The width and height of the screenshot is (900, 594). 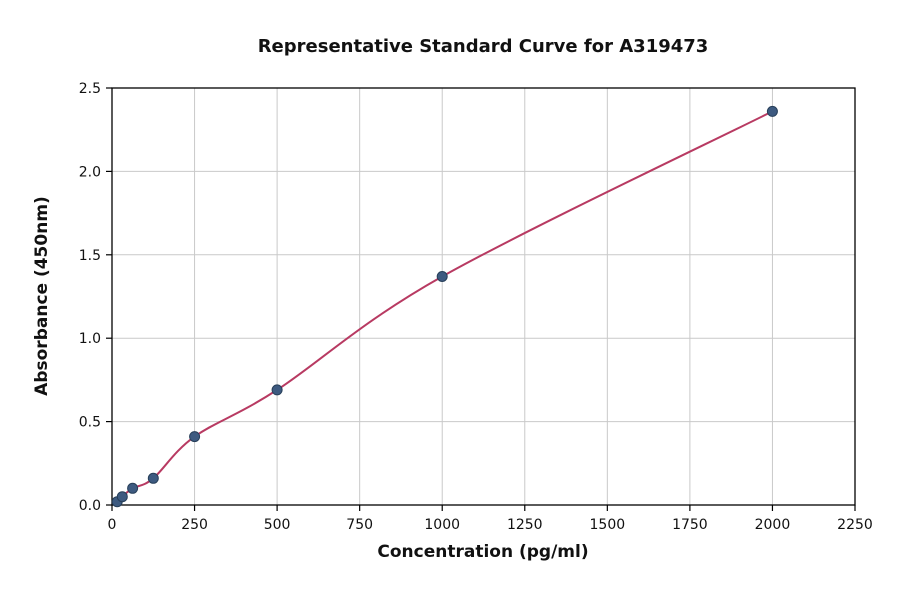 I want to click on y-tick-label: 0.5, so click(x=90, y=423).